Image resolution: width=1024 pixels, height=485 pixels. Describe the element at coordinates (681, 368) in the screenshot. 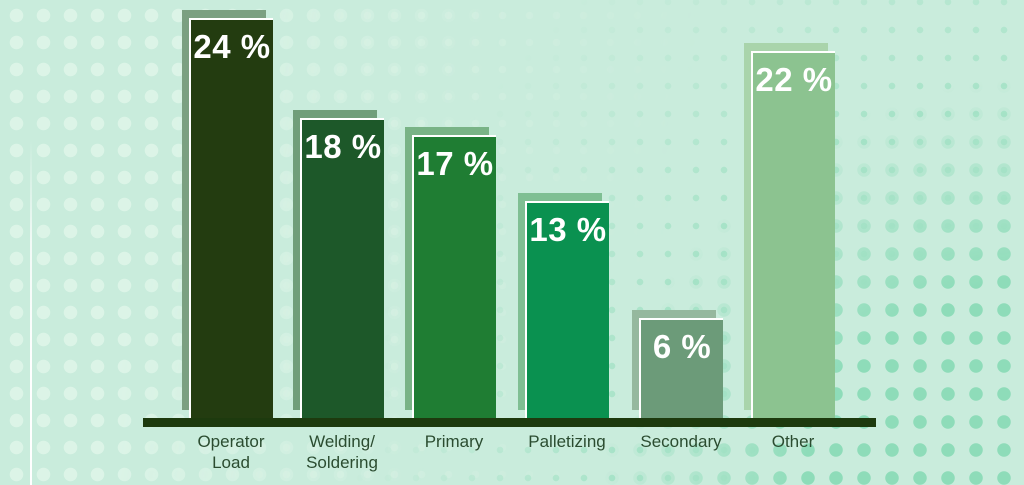

I see `bar: 6 %` at that location.